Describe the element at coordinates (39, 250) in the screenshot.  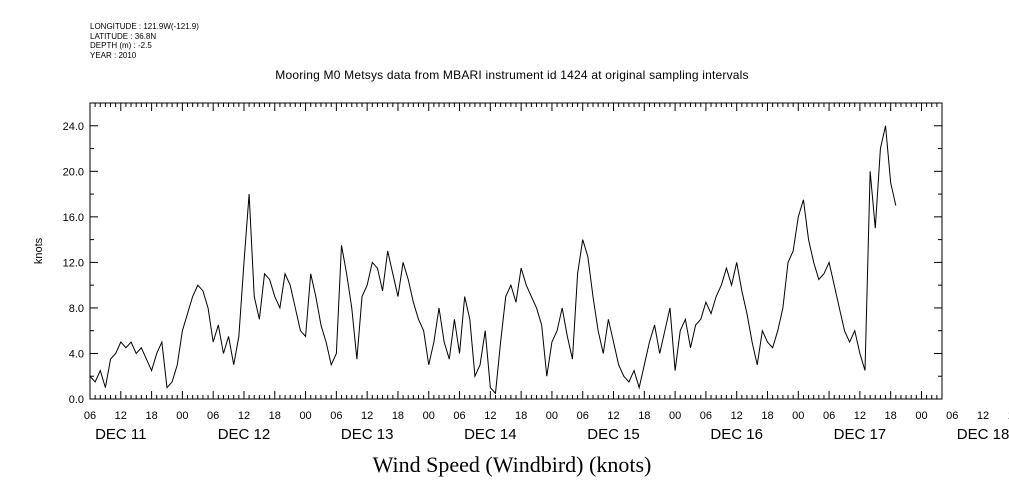
I see `y-axis-title: knots` at that location.